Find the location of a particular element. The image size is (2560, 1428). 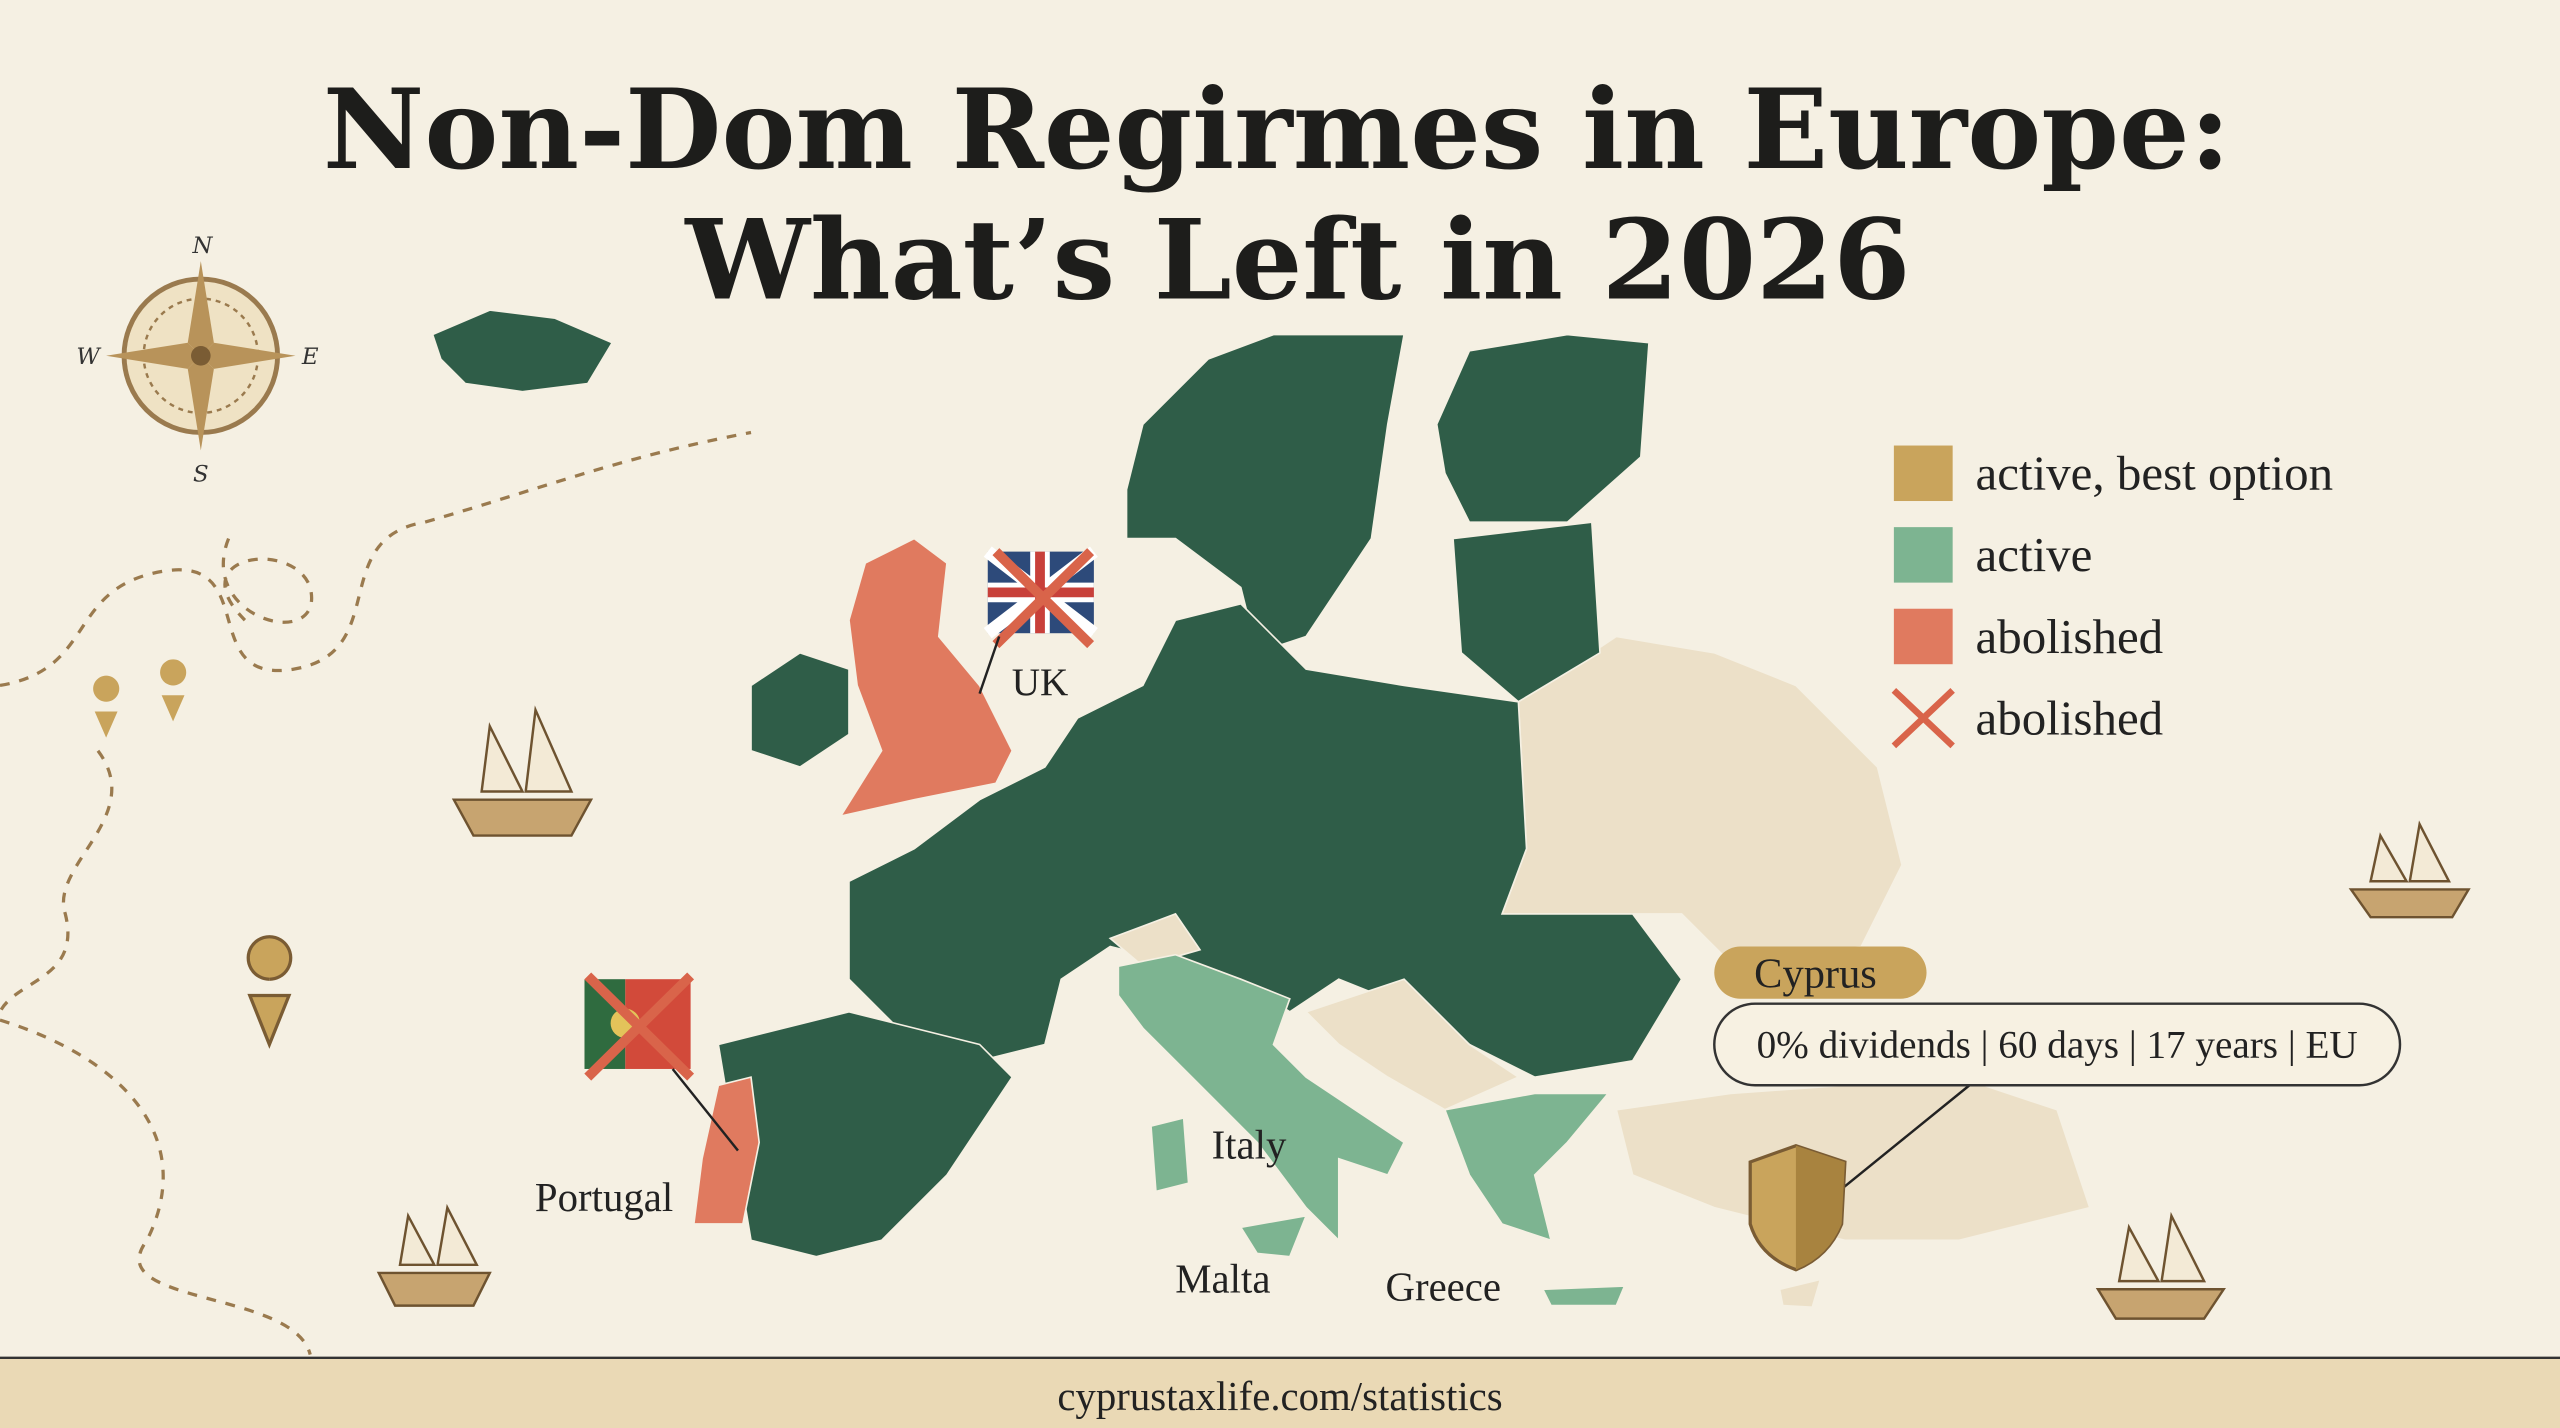

title: What’s Left in 2026 is located at coordinates (1297, 261).